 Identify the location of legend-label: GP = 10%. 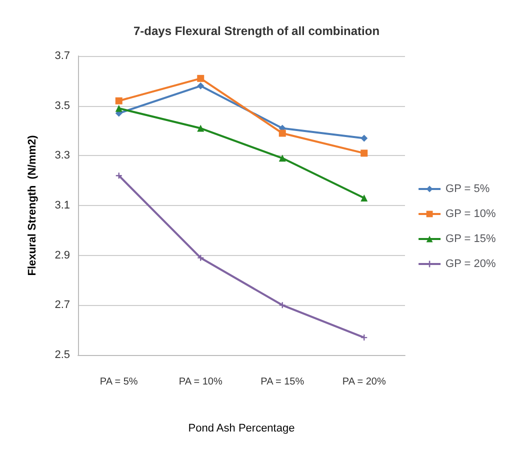
(471, 214).